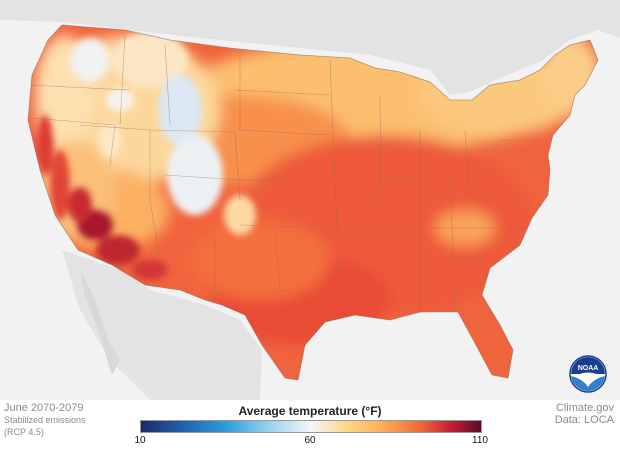 The height and width of the screenshot is (450, 620). Describe the element at coordinates (140, 440) in the screenshot. I see `legend-tick-min: 10` at that location.